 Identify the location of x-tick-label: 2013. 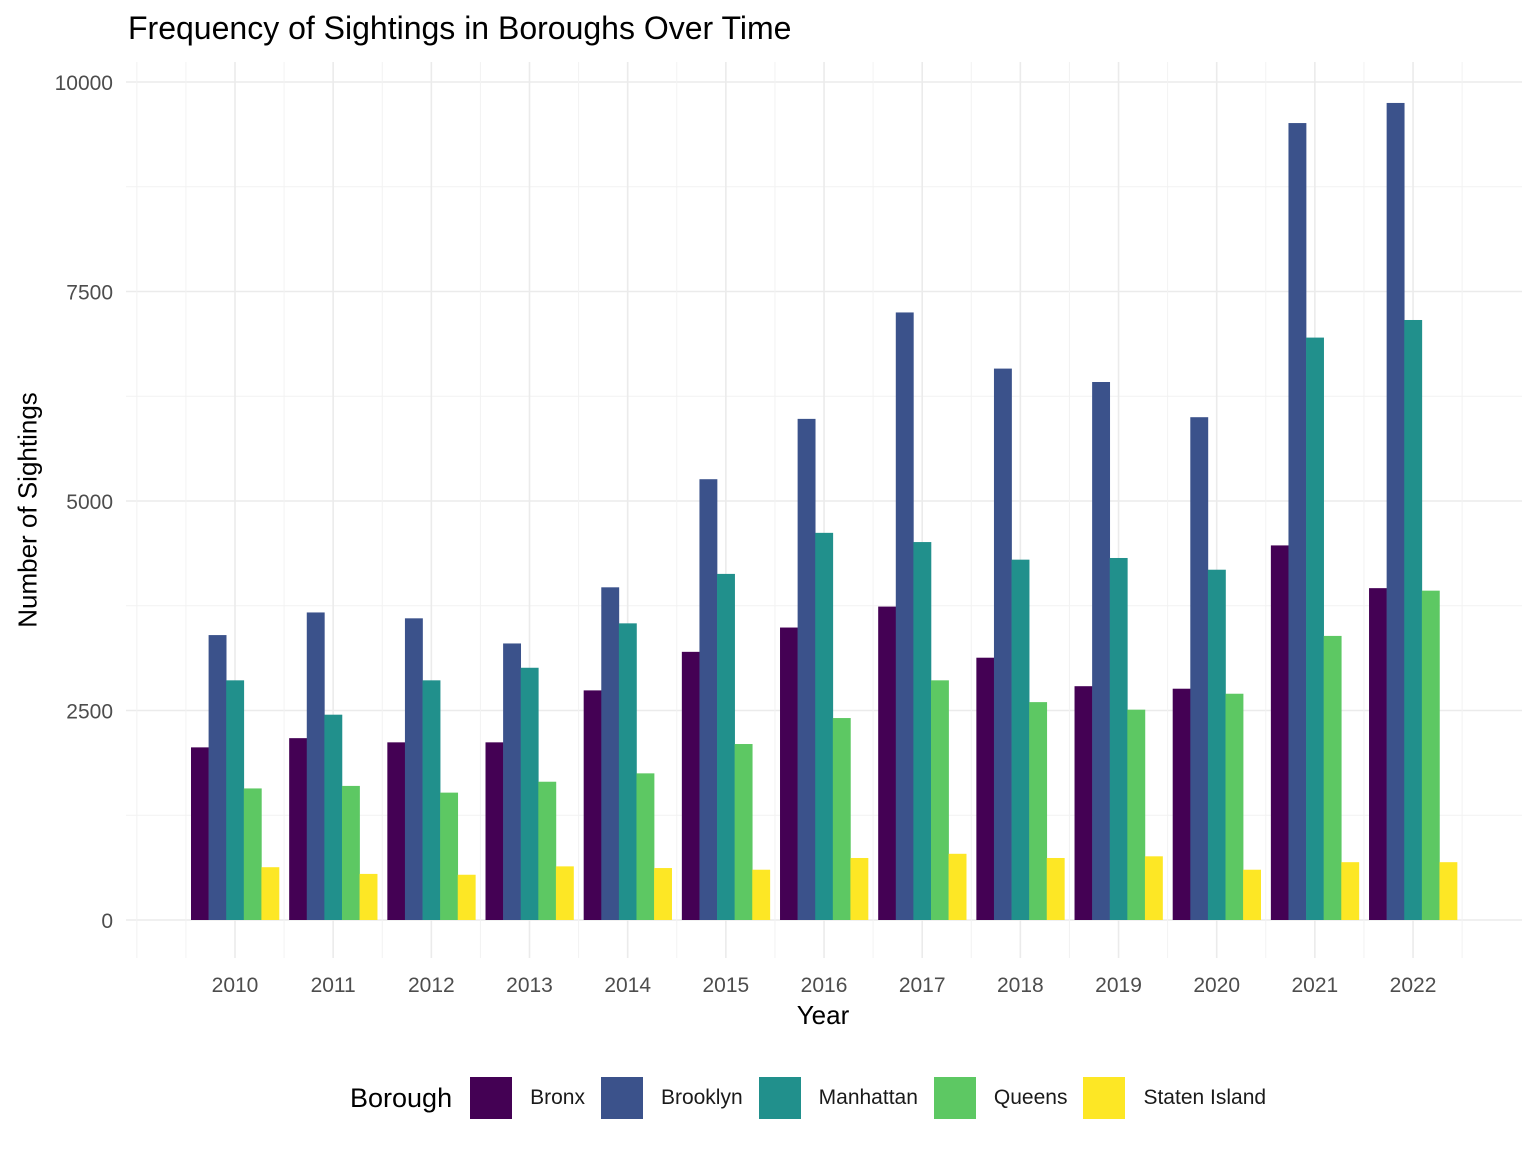
(529, 985).